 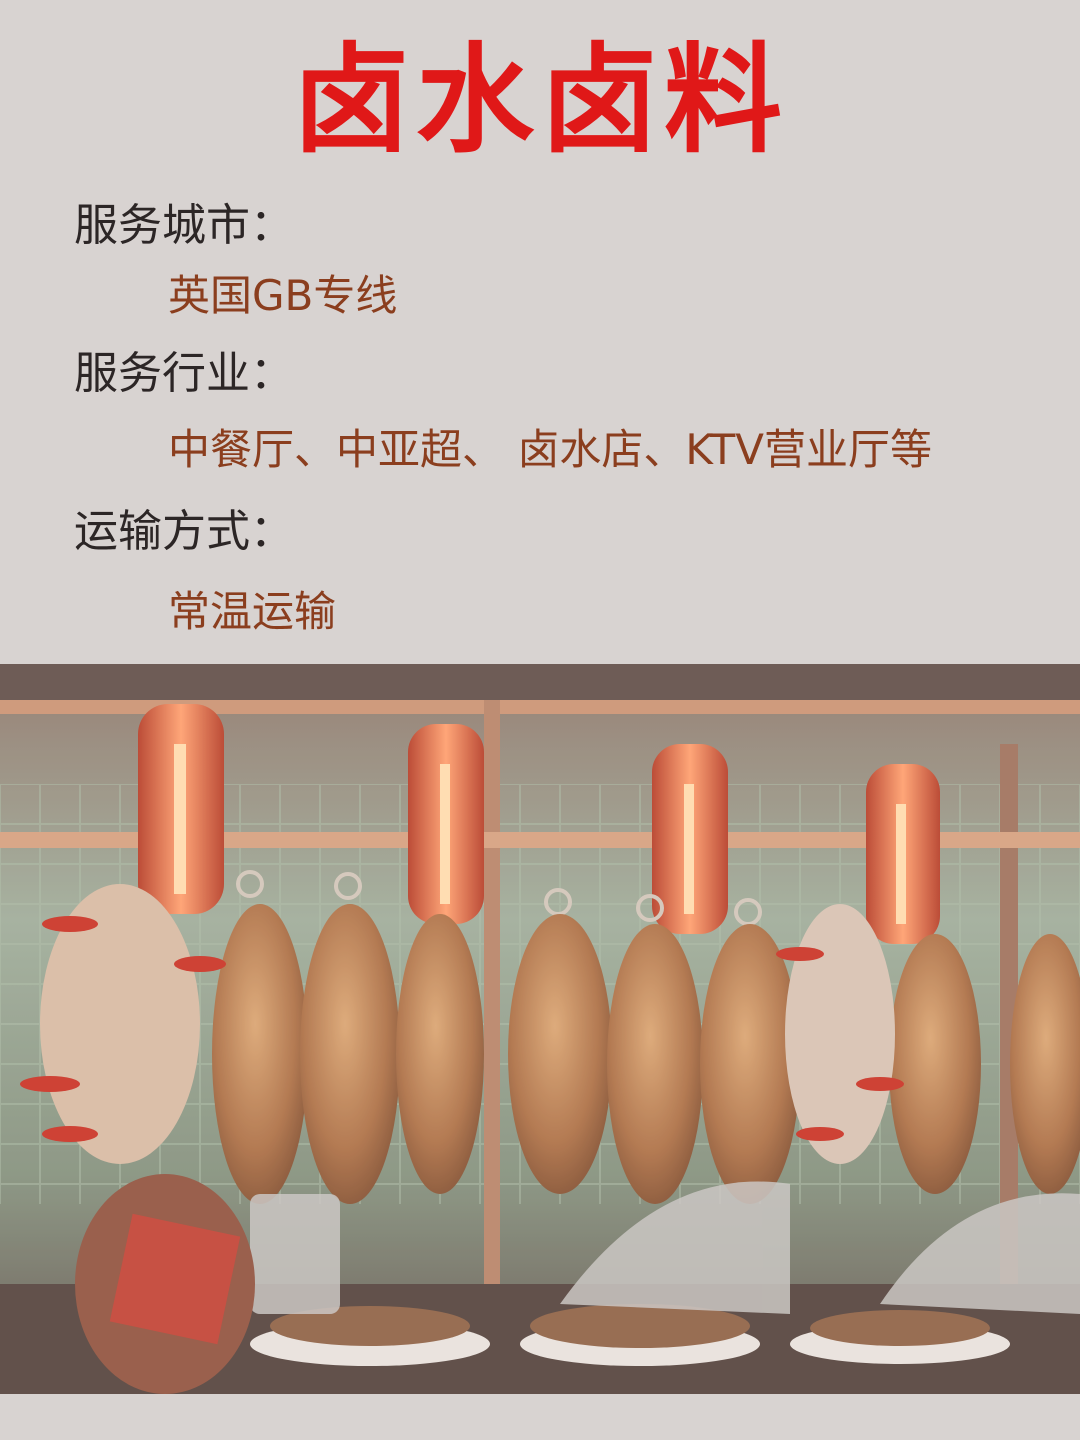 I want to click on transport-method-label: 运输方式：, so click(x=184, y=531).